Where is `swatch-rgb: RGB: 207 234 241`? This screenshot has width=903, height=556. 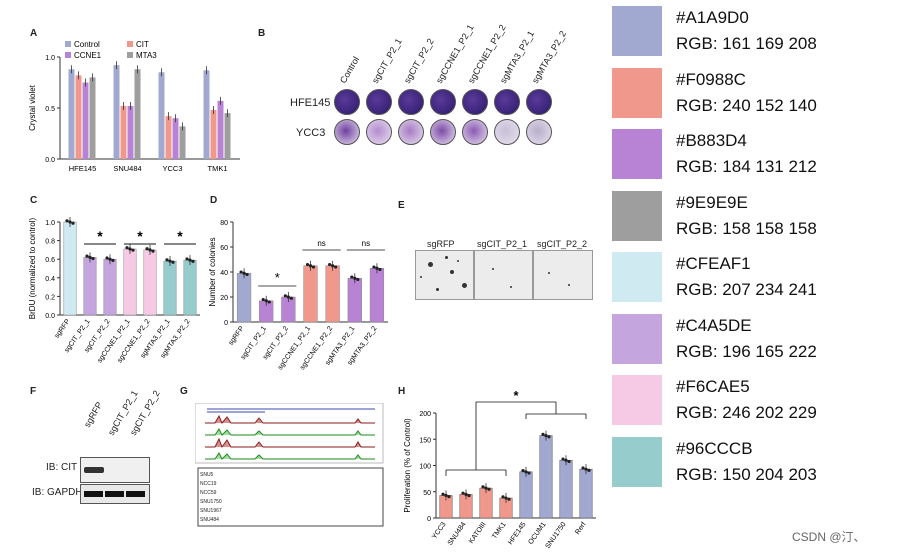
swatch-rgb: RGB: 207 234 241 is located at coordinates (746, 289).